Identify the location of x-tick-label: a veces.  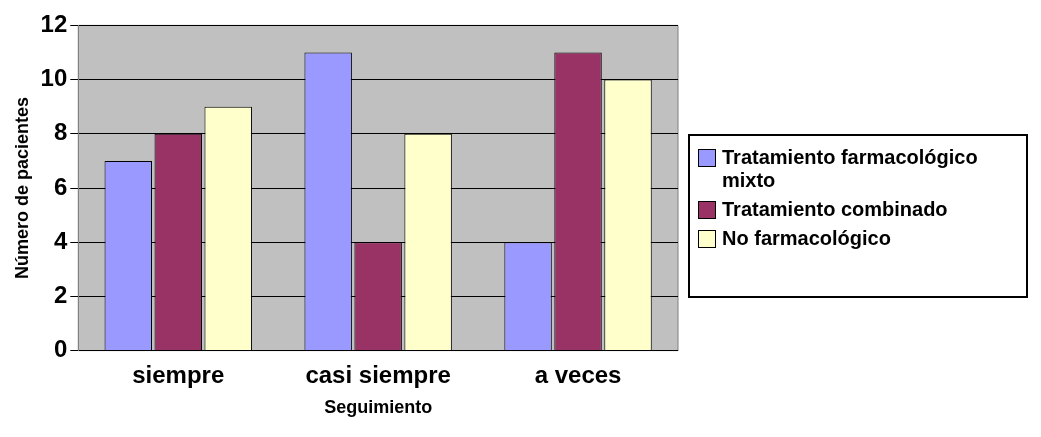
(578, 374).